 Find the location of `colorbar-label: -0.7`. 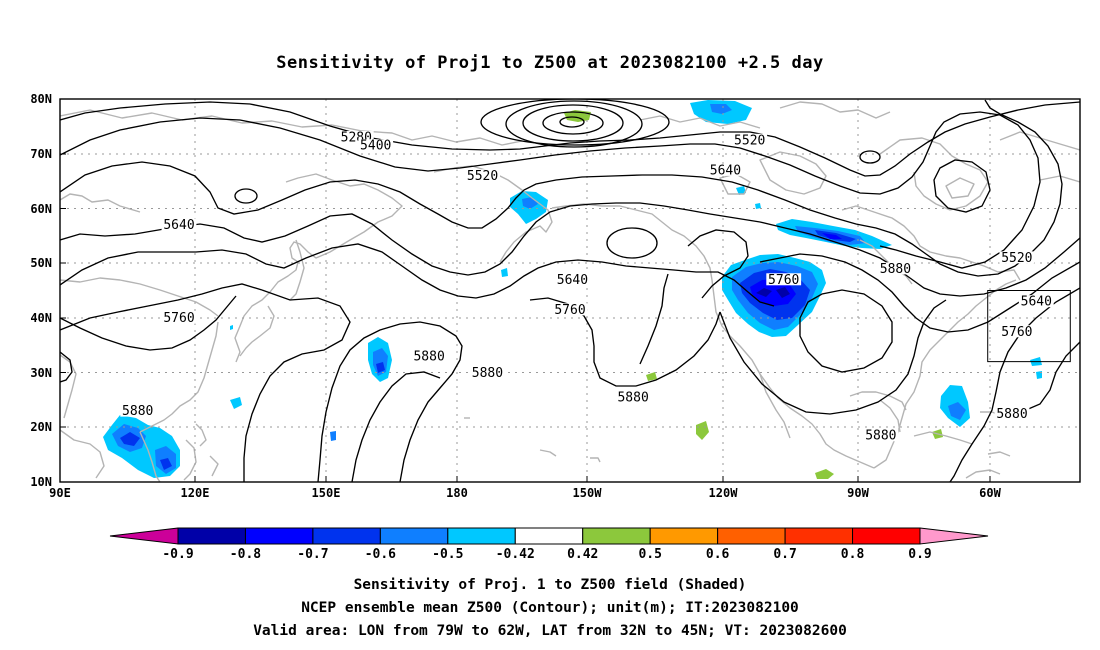

colorbar-label: -0.7 is located at coordinates (312, 554).